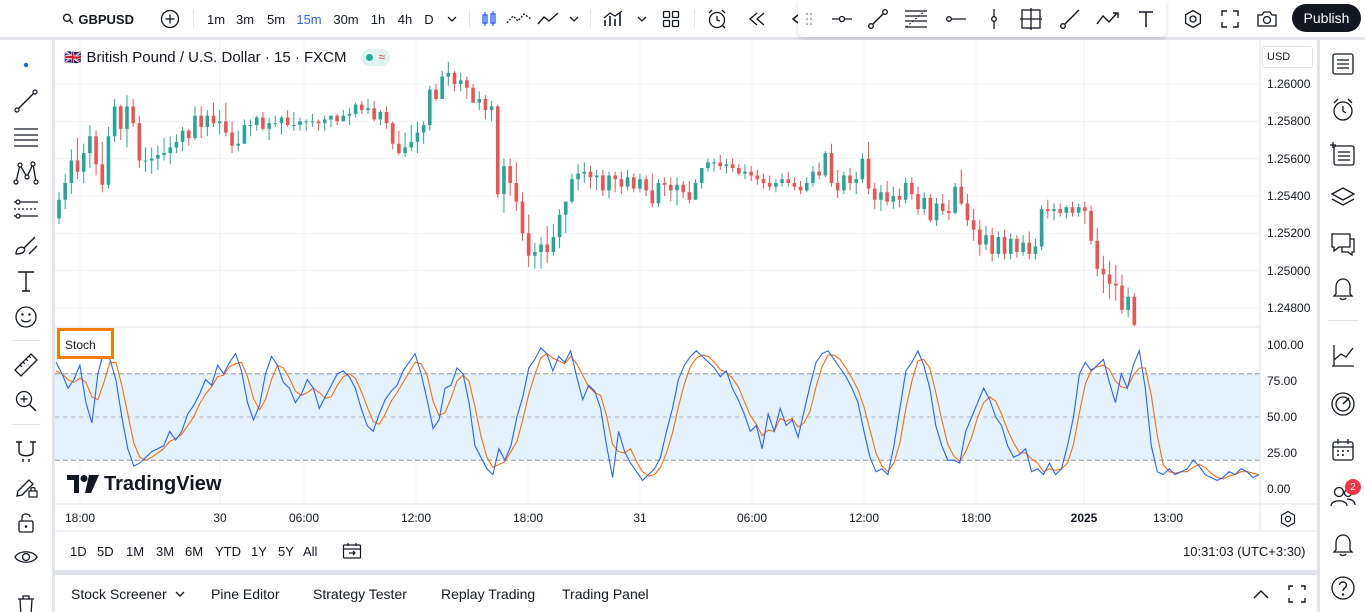 This screenshot has width=1365, height=612. What do you see at coordinates (574, 19) in the screenshot?
I see `chart-type-dropdown` at bounding box center [574, 19].